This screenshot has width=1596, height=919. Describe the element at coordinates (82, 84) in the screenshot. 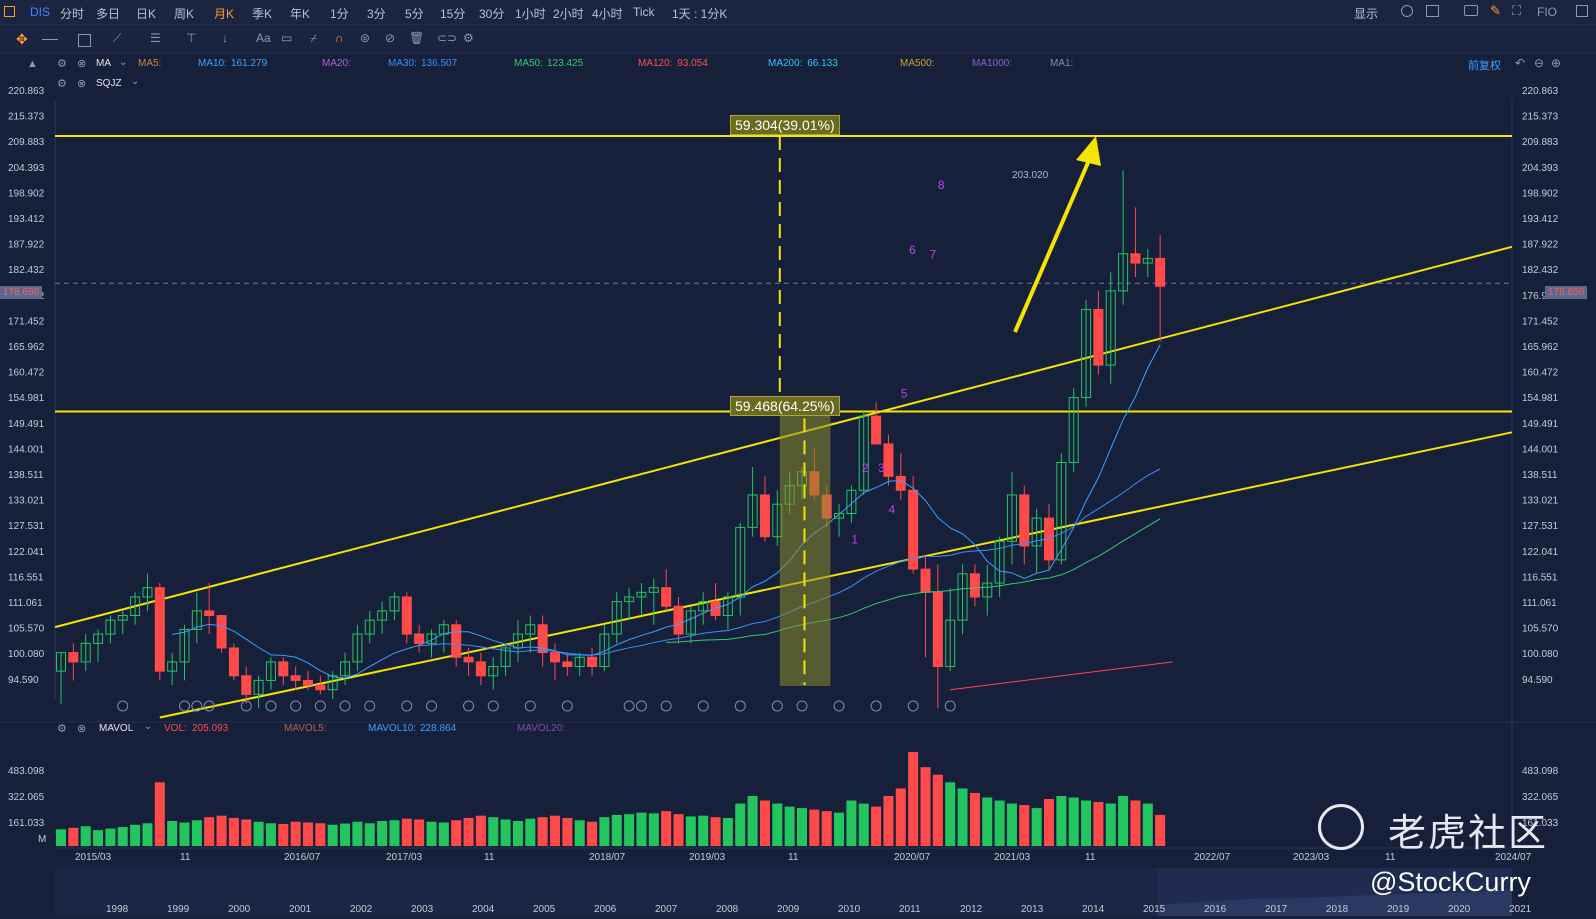

I see `sqjz-close-icon: ⊗` at that location.